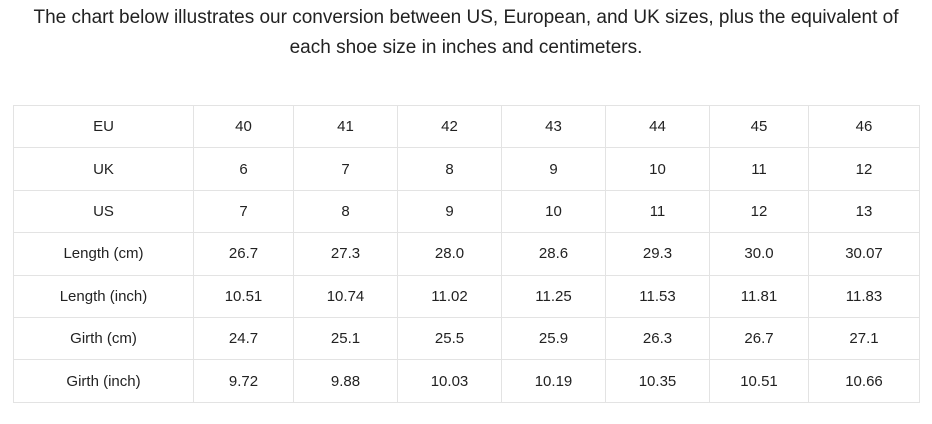 This screenshot has height=424, width=932. Describe the element at coordinates (243, 338) in the screenshot. I see `table-cell: 24.7` at that location.